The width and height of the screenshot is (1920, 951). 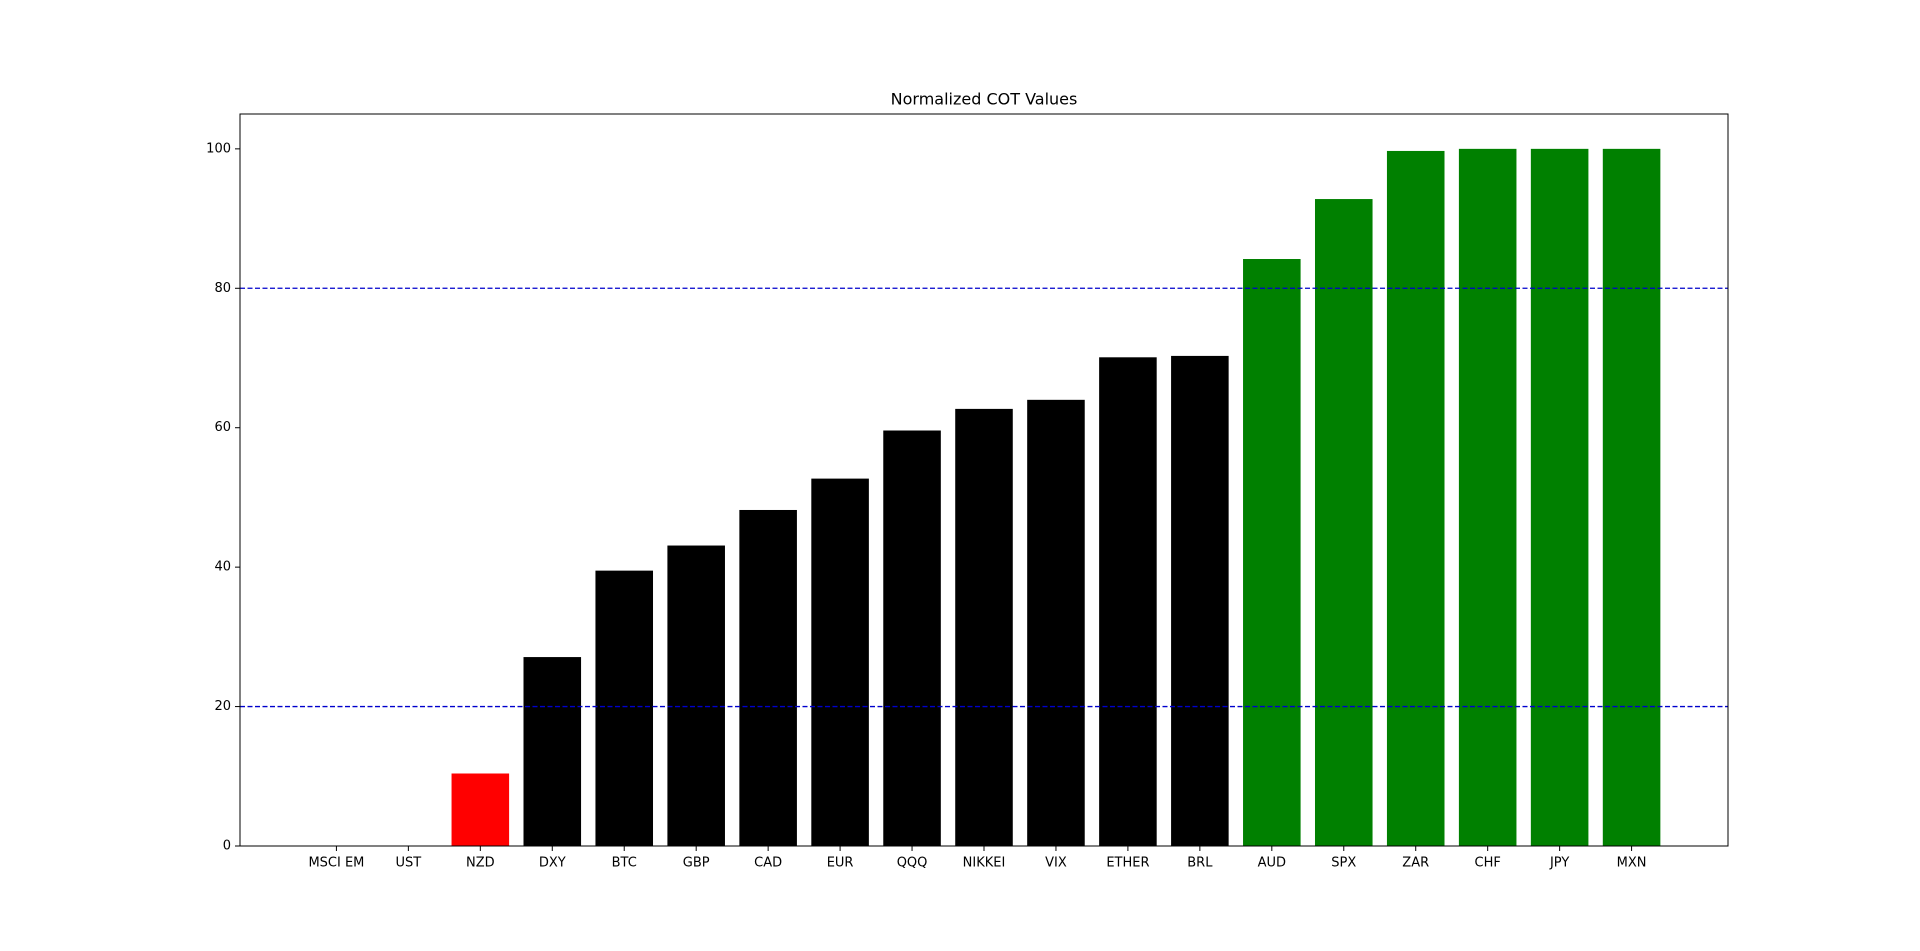 What do you see at coordinates (840, 863) in the screenshot?
I see `x-tick-label: EUR` at bounding box center [840, 863].